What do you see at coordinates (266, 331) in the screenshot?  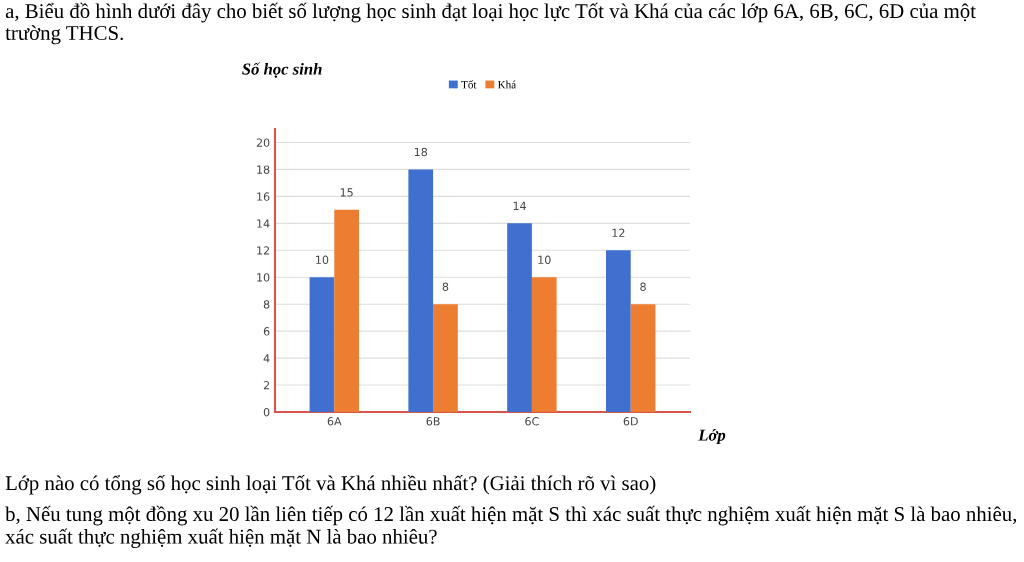 I see `y-tick-label: 6` at bounding box center [266, 331].